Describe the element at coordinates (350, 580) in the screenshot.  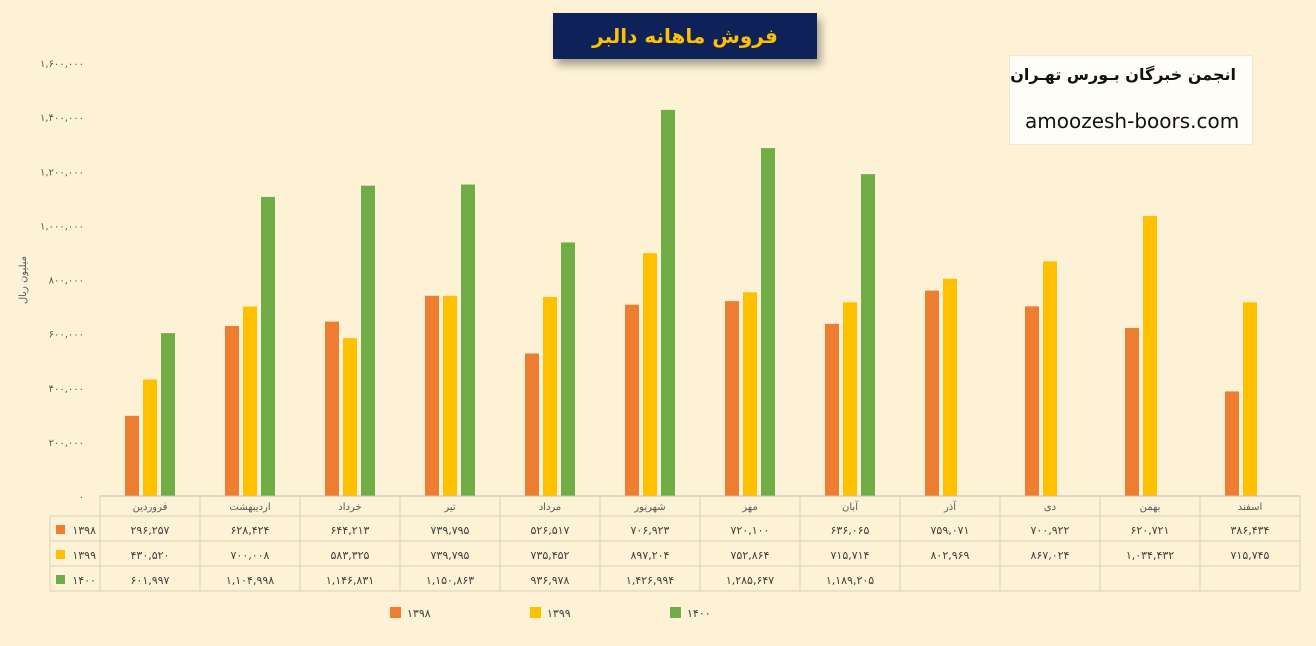
I see `table-value: ۱,۱۴۶,۸۳۱` at that location.